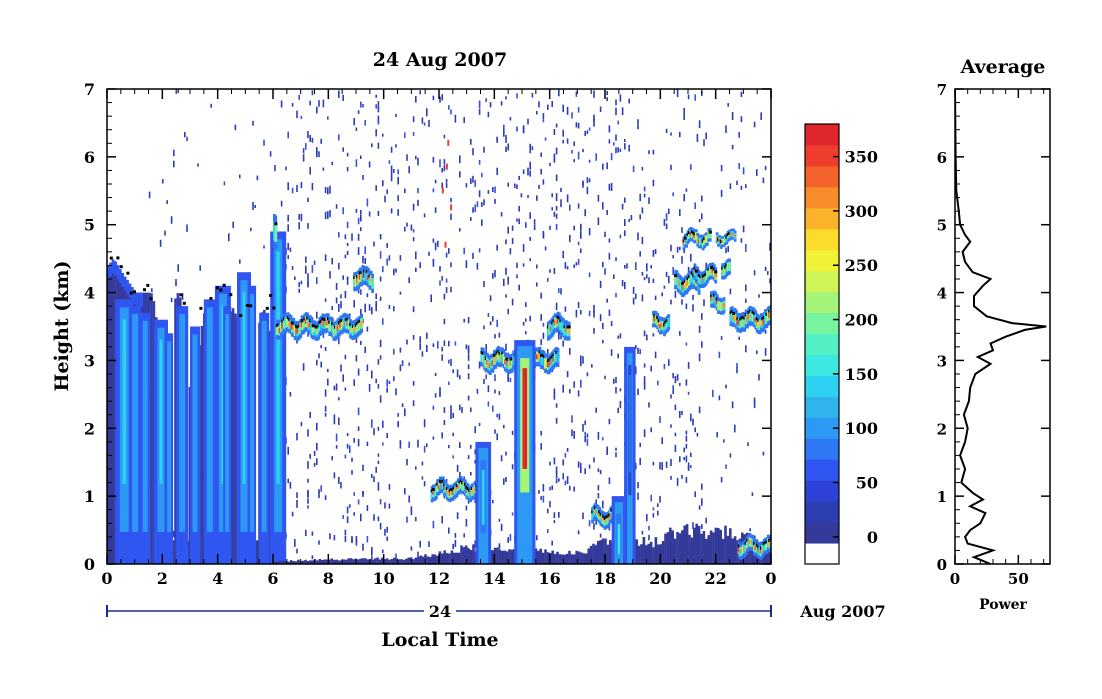 This screenshot has height=699, width=1102. What do you see at coordinates (872, 537) in the screenshot?
I see `colorbar-tick-label: 0` at bounding box center [872, 537].